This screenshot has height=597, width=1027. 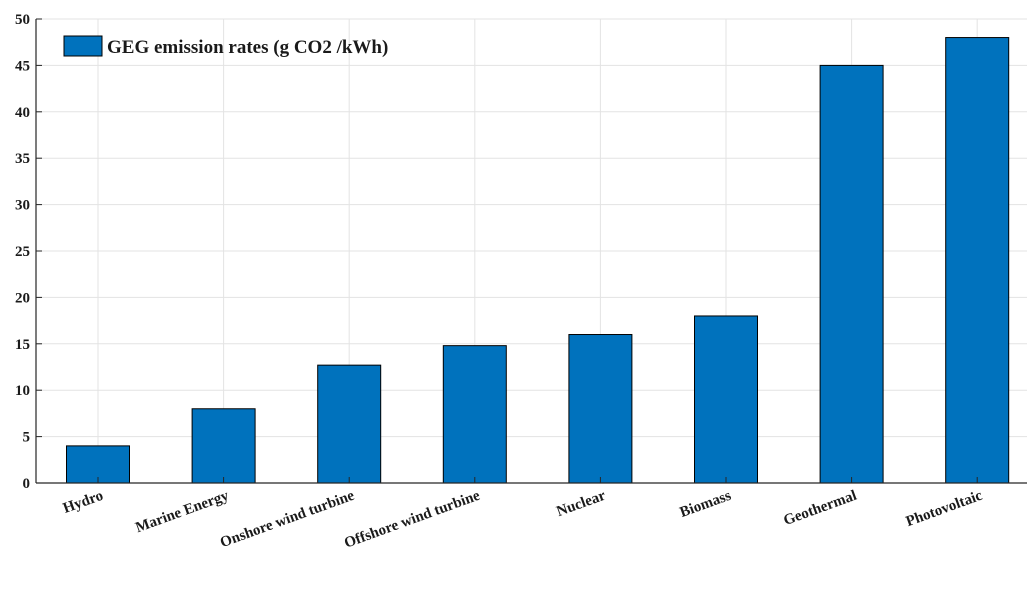 I want to click on y-tick-labels: 0 5 10 15 20 25 30 35 40 45 50, so click(x=22, y=252).